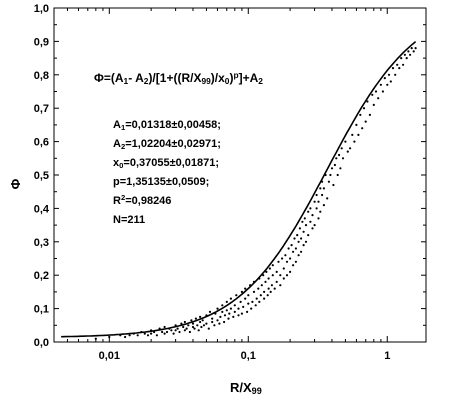  Describe the element at coordinates (142, 200) in the screenshot. I see `fit-parameter-line: R2=0,98246` at that location.